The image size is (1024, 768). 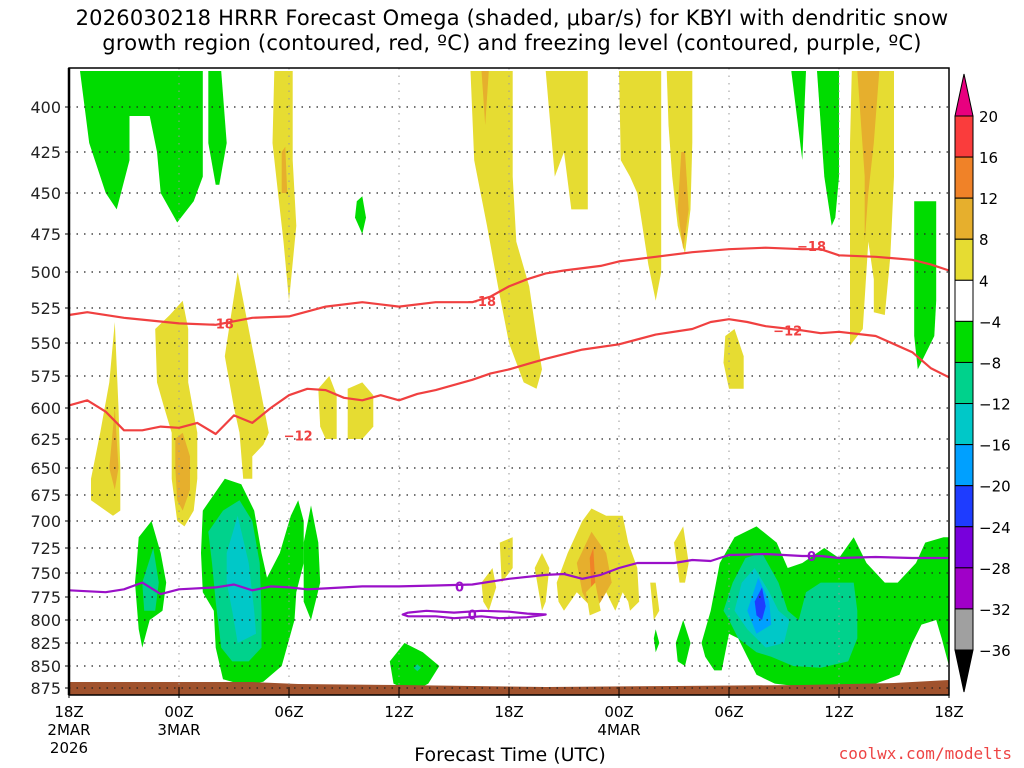 What do you see at coordinates (984, 281) in the screenshot?
I see `colorbar-label: 4` at bounding box center [984, 281].